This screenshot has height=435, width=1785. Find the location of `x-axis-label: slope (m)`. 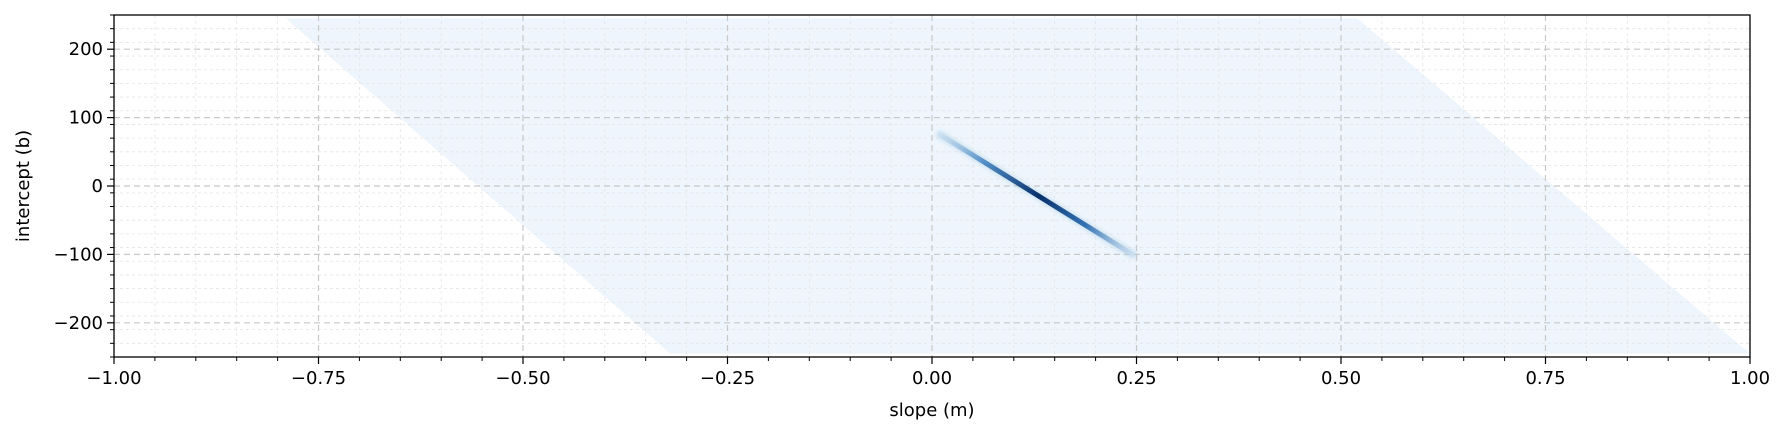

x-axis-label: slope (m) is located at coordinates (931, 410).